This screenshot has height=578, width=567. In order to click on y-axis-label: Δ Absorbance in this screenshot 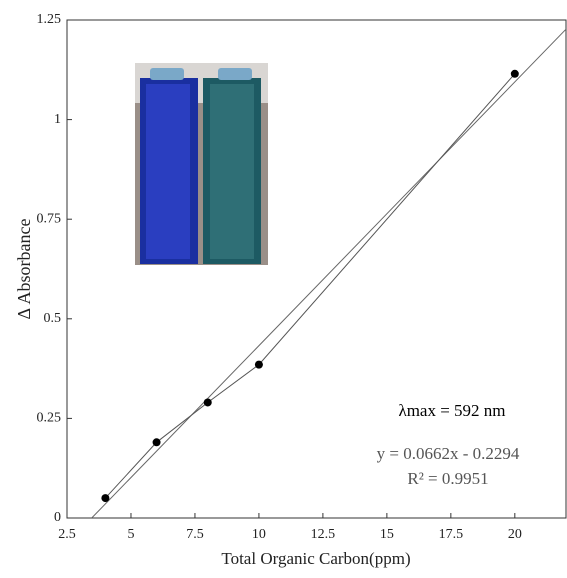, I will do `click(24, 268)`.